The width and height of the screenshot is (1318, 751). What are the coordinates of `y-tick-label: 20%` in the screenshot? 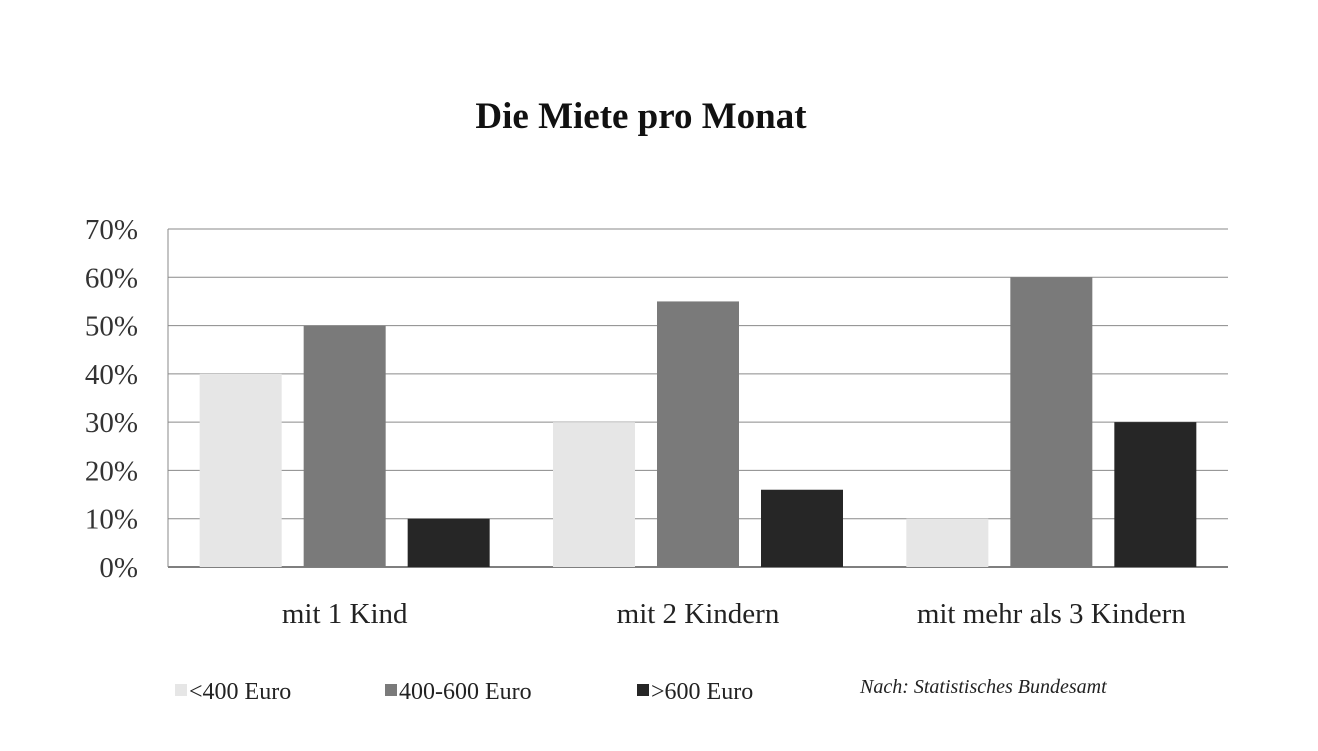 It's located at (111, 471).